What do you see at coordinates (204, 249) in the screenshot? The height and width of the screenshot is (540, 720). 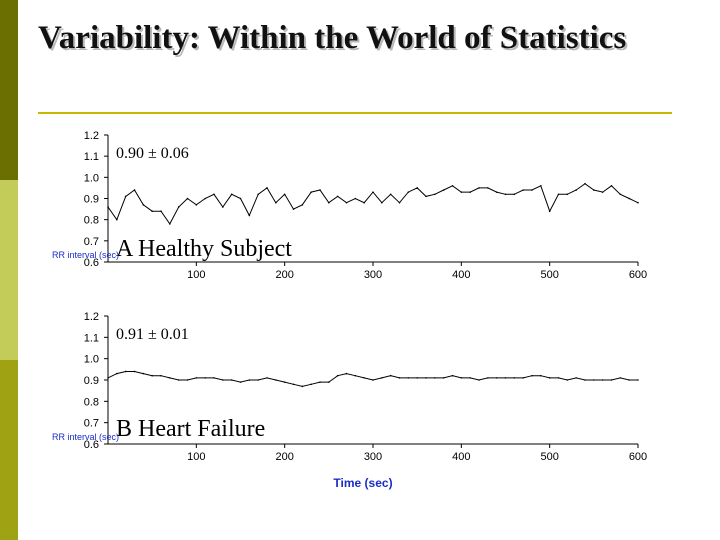 I see `panel-annotation: A Healthy Subject` at bounding box center [204, 249].